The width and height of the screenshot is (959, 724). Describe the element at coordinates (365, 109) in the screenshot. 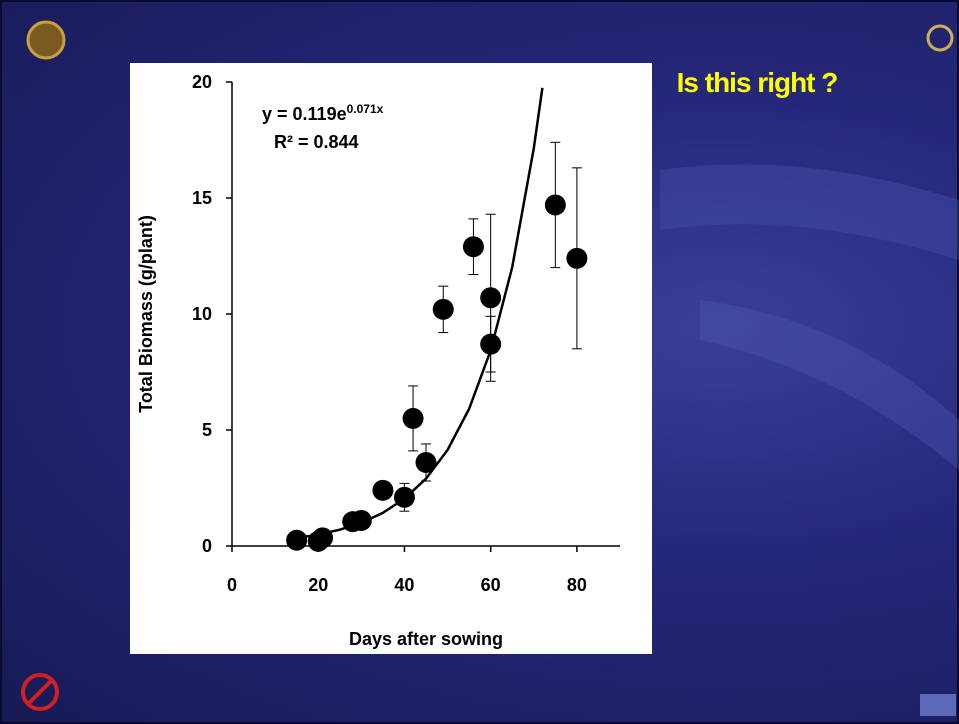

I see `equation-exponent: 0.071x` at that location.